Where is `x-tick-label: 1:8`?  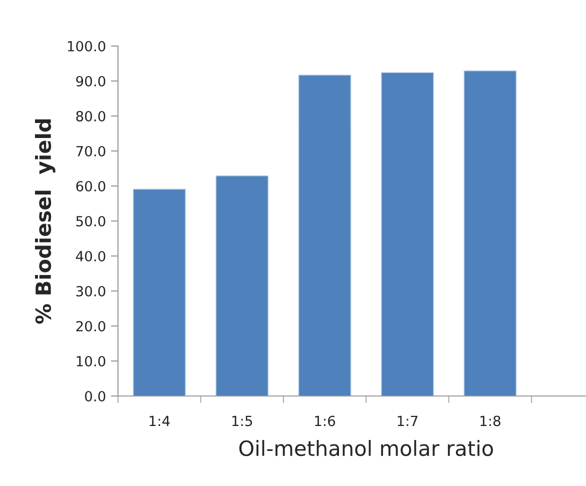
x-tick-label: 1:8 is located at coordinates (490, 421).